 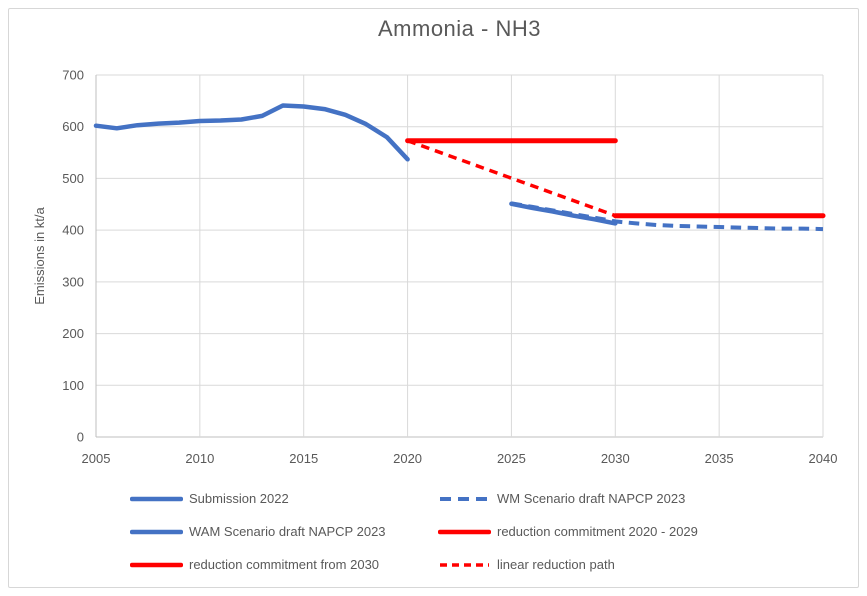 I want to click on legend-item-wam-scenario-draft-napcp-2023: WAM Scenario draft NAPCP 2023, so click(x=284, y=531).